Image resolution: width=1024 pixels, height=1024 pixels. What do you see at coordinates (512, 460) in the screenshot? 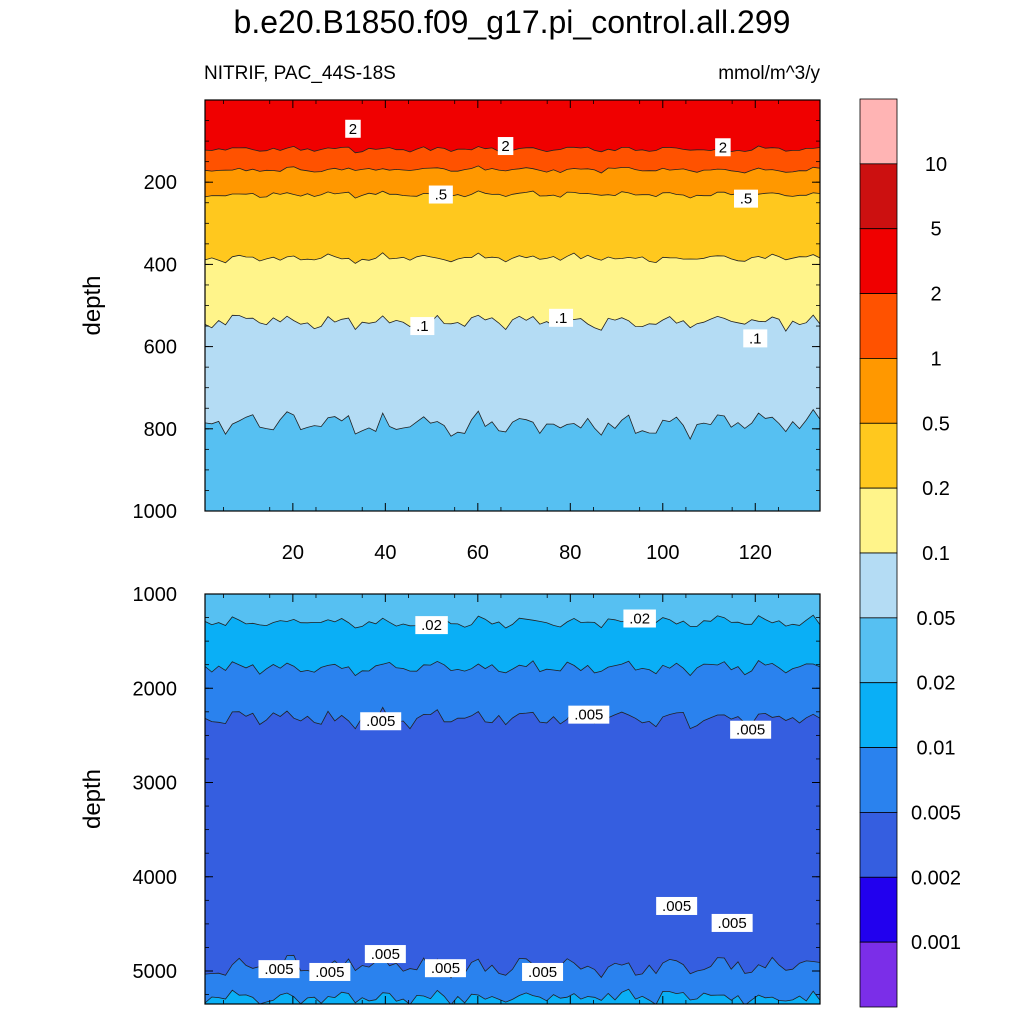
I see `contour-band-fill` at bounding box center [512, 460].